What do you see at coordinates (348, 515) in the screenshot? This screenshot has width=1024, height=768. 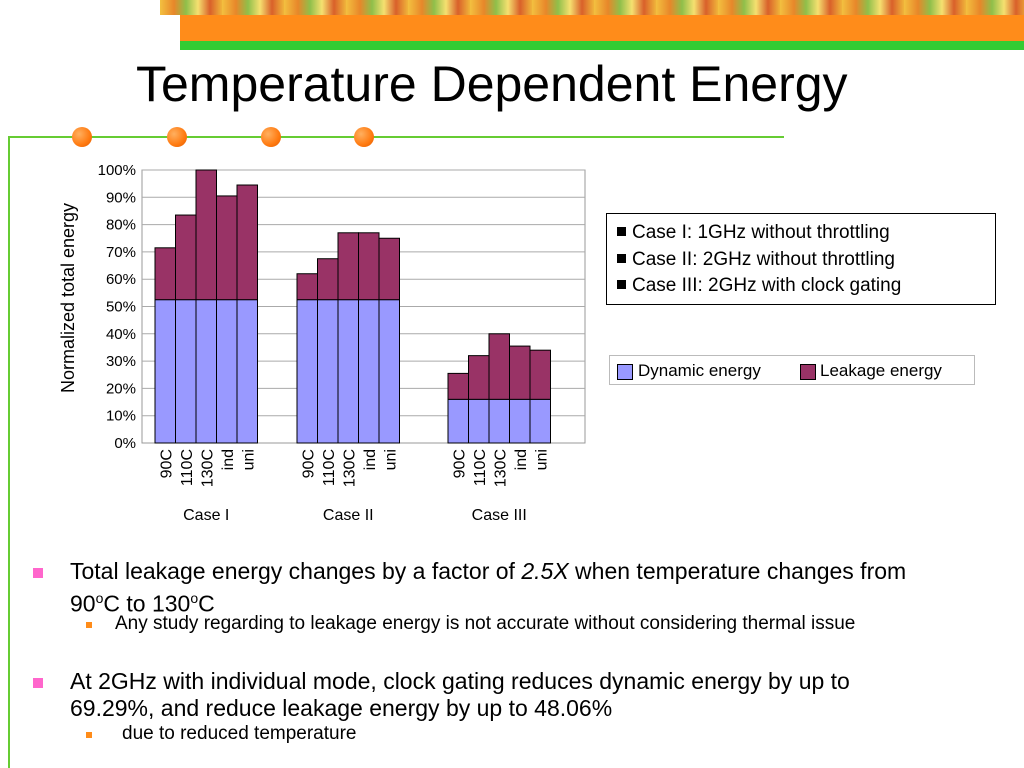 I see `group-label: Case II` at bounding box center [348, 515].